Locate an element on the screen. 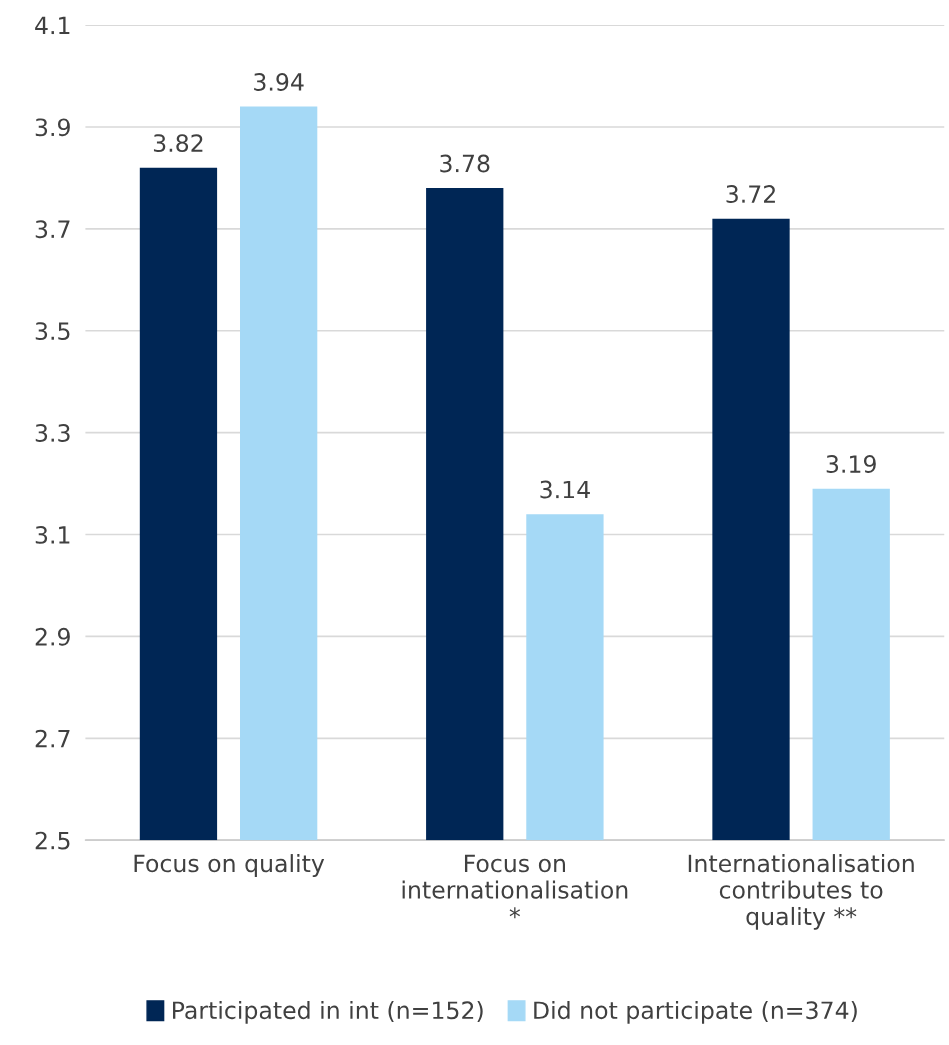 The image size is (949, 1045). legend-label: Did not participate (n=374) is located at coordinates (695, 1012).